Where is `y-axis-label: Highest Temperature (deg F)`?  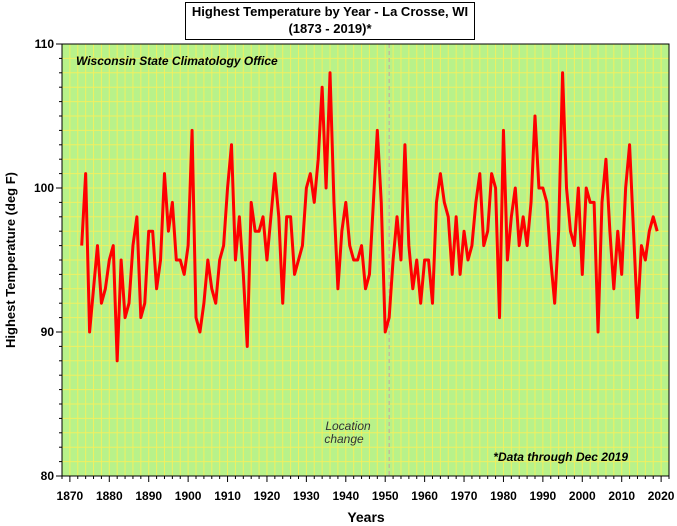
y-axis-label: Highest Temperature (deg F) is located at coordinates (10, 260).